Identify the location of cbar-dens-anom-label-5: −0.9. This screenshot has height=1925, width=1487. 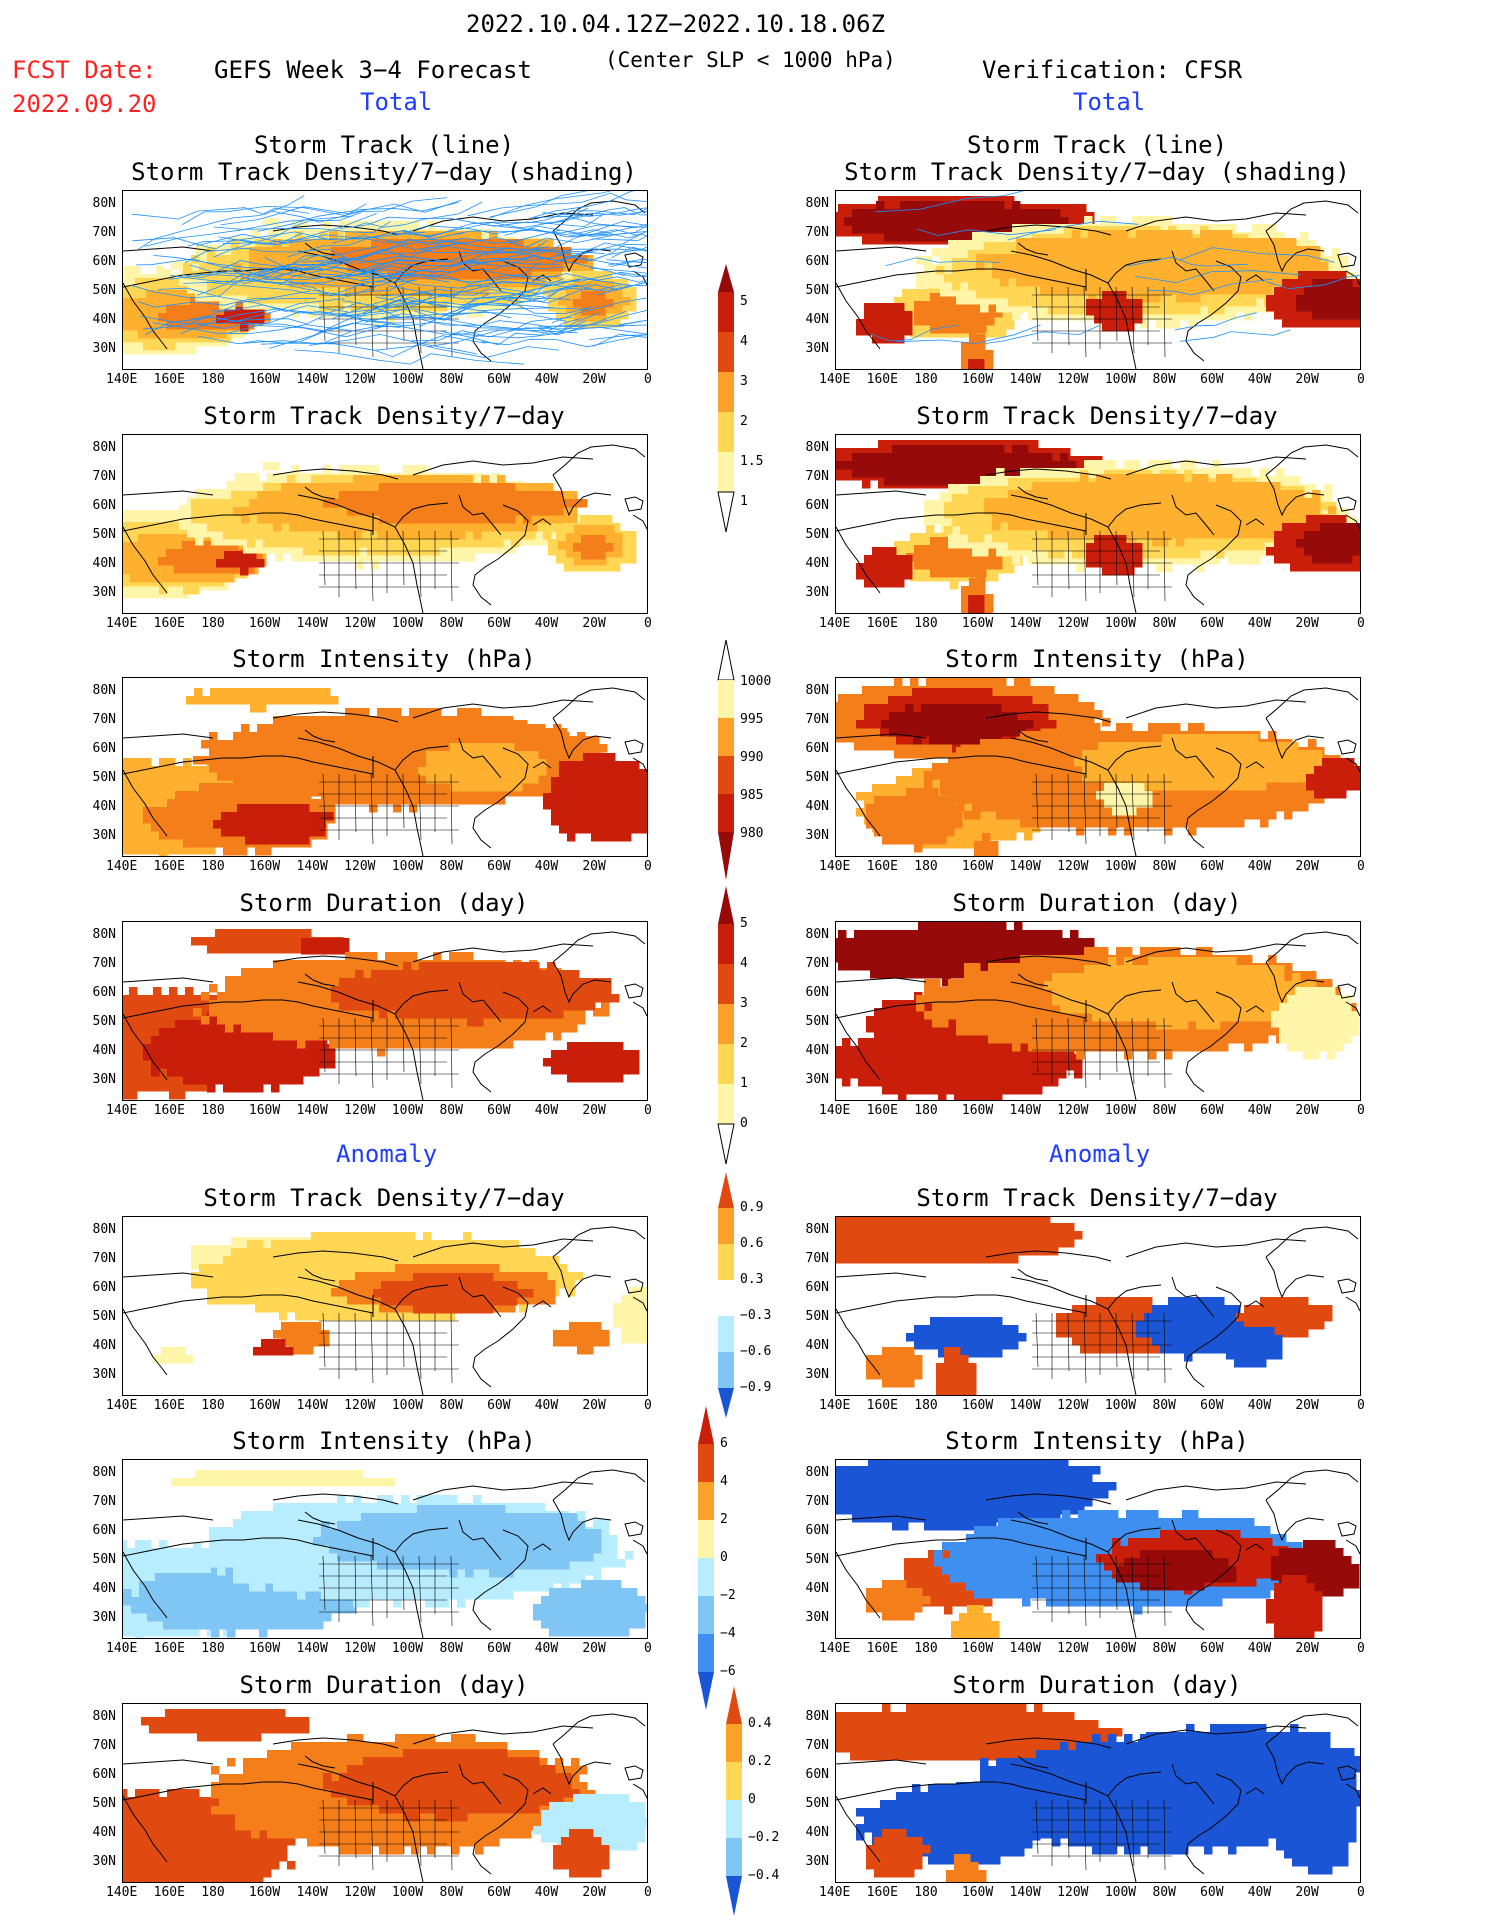
(755, 1387).